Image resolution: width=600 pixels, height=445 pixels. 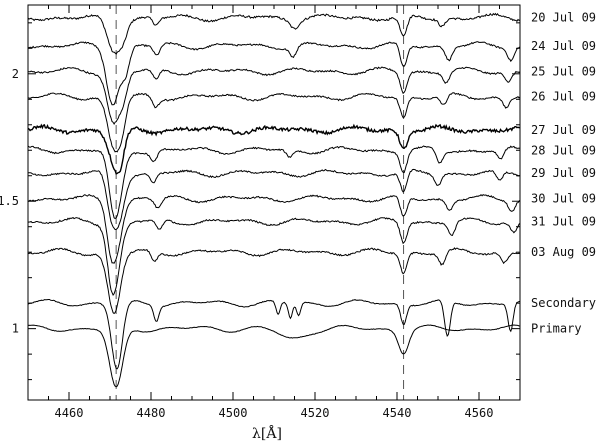 What do you see at coordinates (397, 413) in the screenshot?
I see `x-tick-label: 4540` at bounding box center [397, 413].